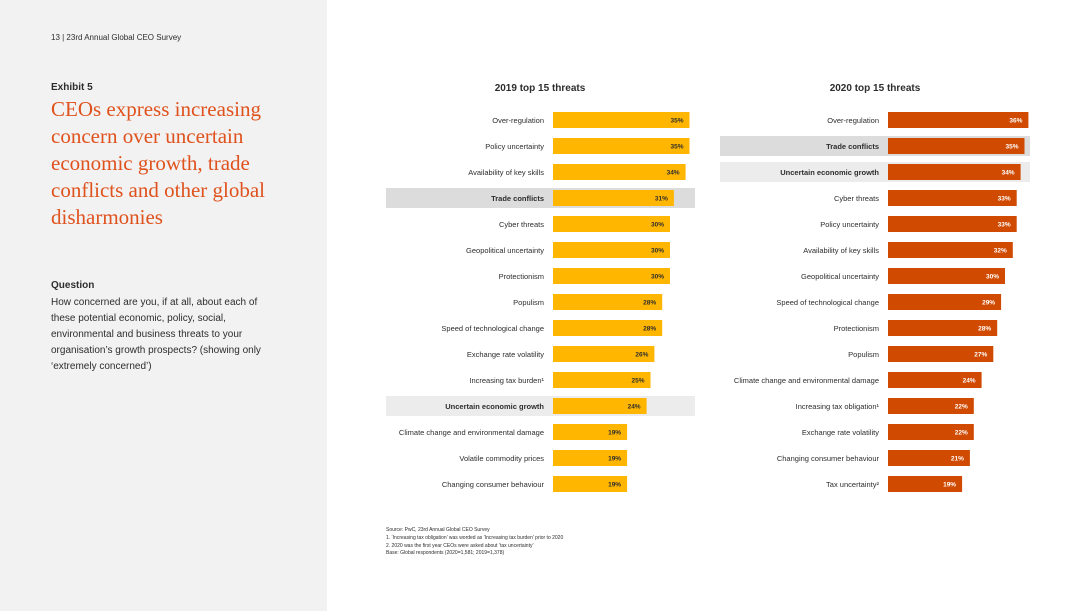 The height and width of the screenshot is (611, 1080). Describe the element at coordinates (528, 302) in the screenshot. I see `category-label-2019: Populism` at that location.